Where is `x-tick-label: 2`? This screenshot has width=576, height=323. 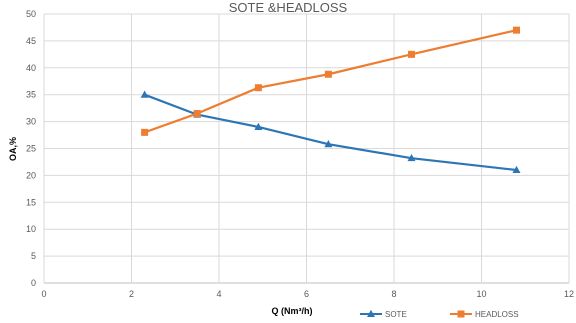
x-tick-label: 2 is located at coordinates (131, 294).